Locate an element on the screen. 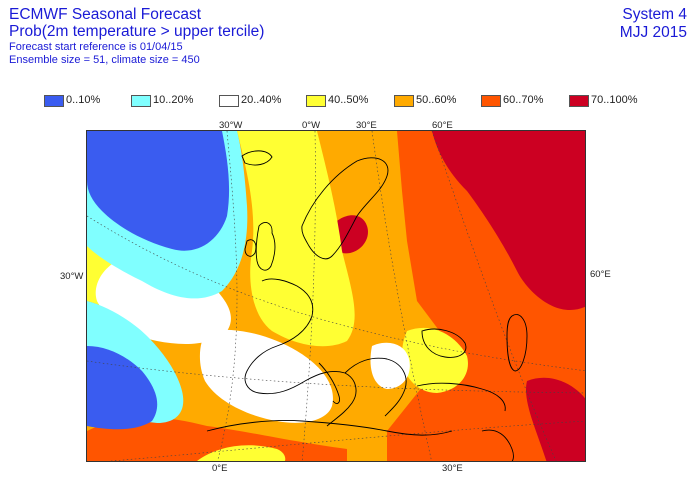  axis-label-top-30w: 30°W is located at coordinates (231, 125).